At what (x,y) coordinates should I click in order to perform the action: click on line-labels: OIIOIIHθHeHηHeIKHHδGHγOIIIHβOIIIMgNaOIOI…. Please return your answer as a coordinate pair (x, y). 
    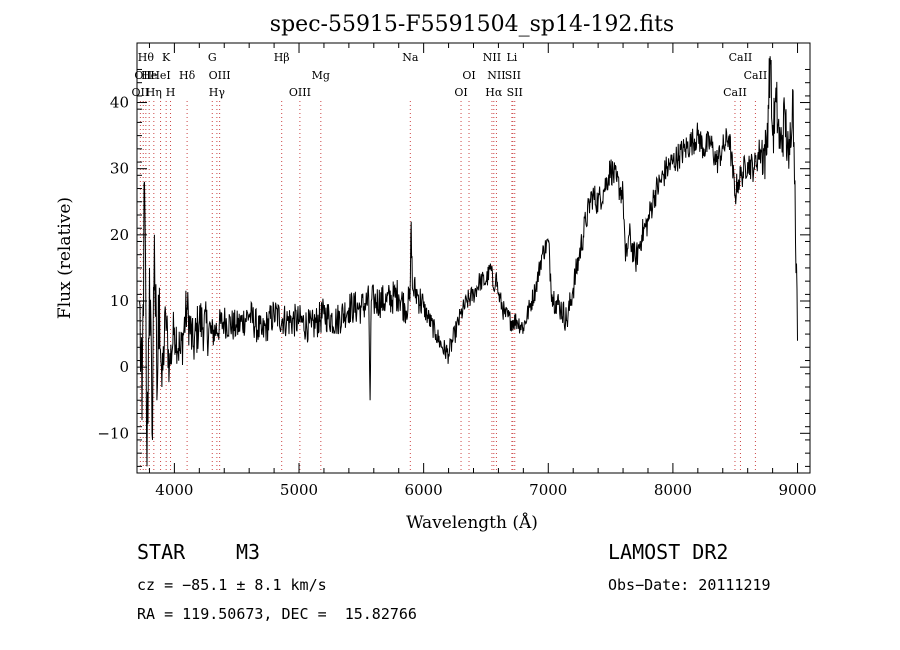
    Looking at the image, I should click on (450, 75).